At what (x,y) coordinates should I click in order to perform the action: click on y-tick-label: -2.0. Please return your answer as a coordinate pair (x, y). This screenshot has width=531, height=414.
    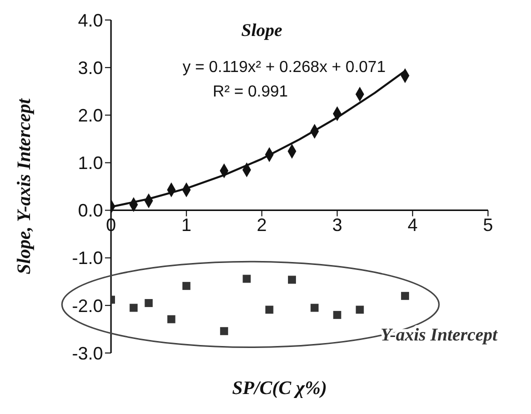
    Looking at the image, I should click on (87, 306).